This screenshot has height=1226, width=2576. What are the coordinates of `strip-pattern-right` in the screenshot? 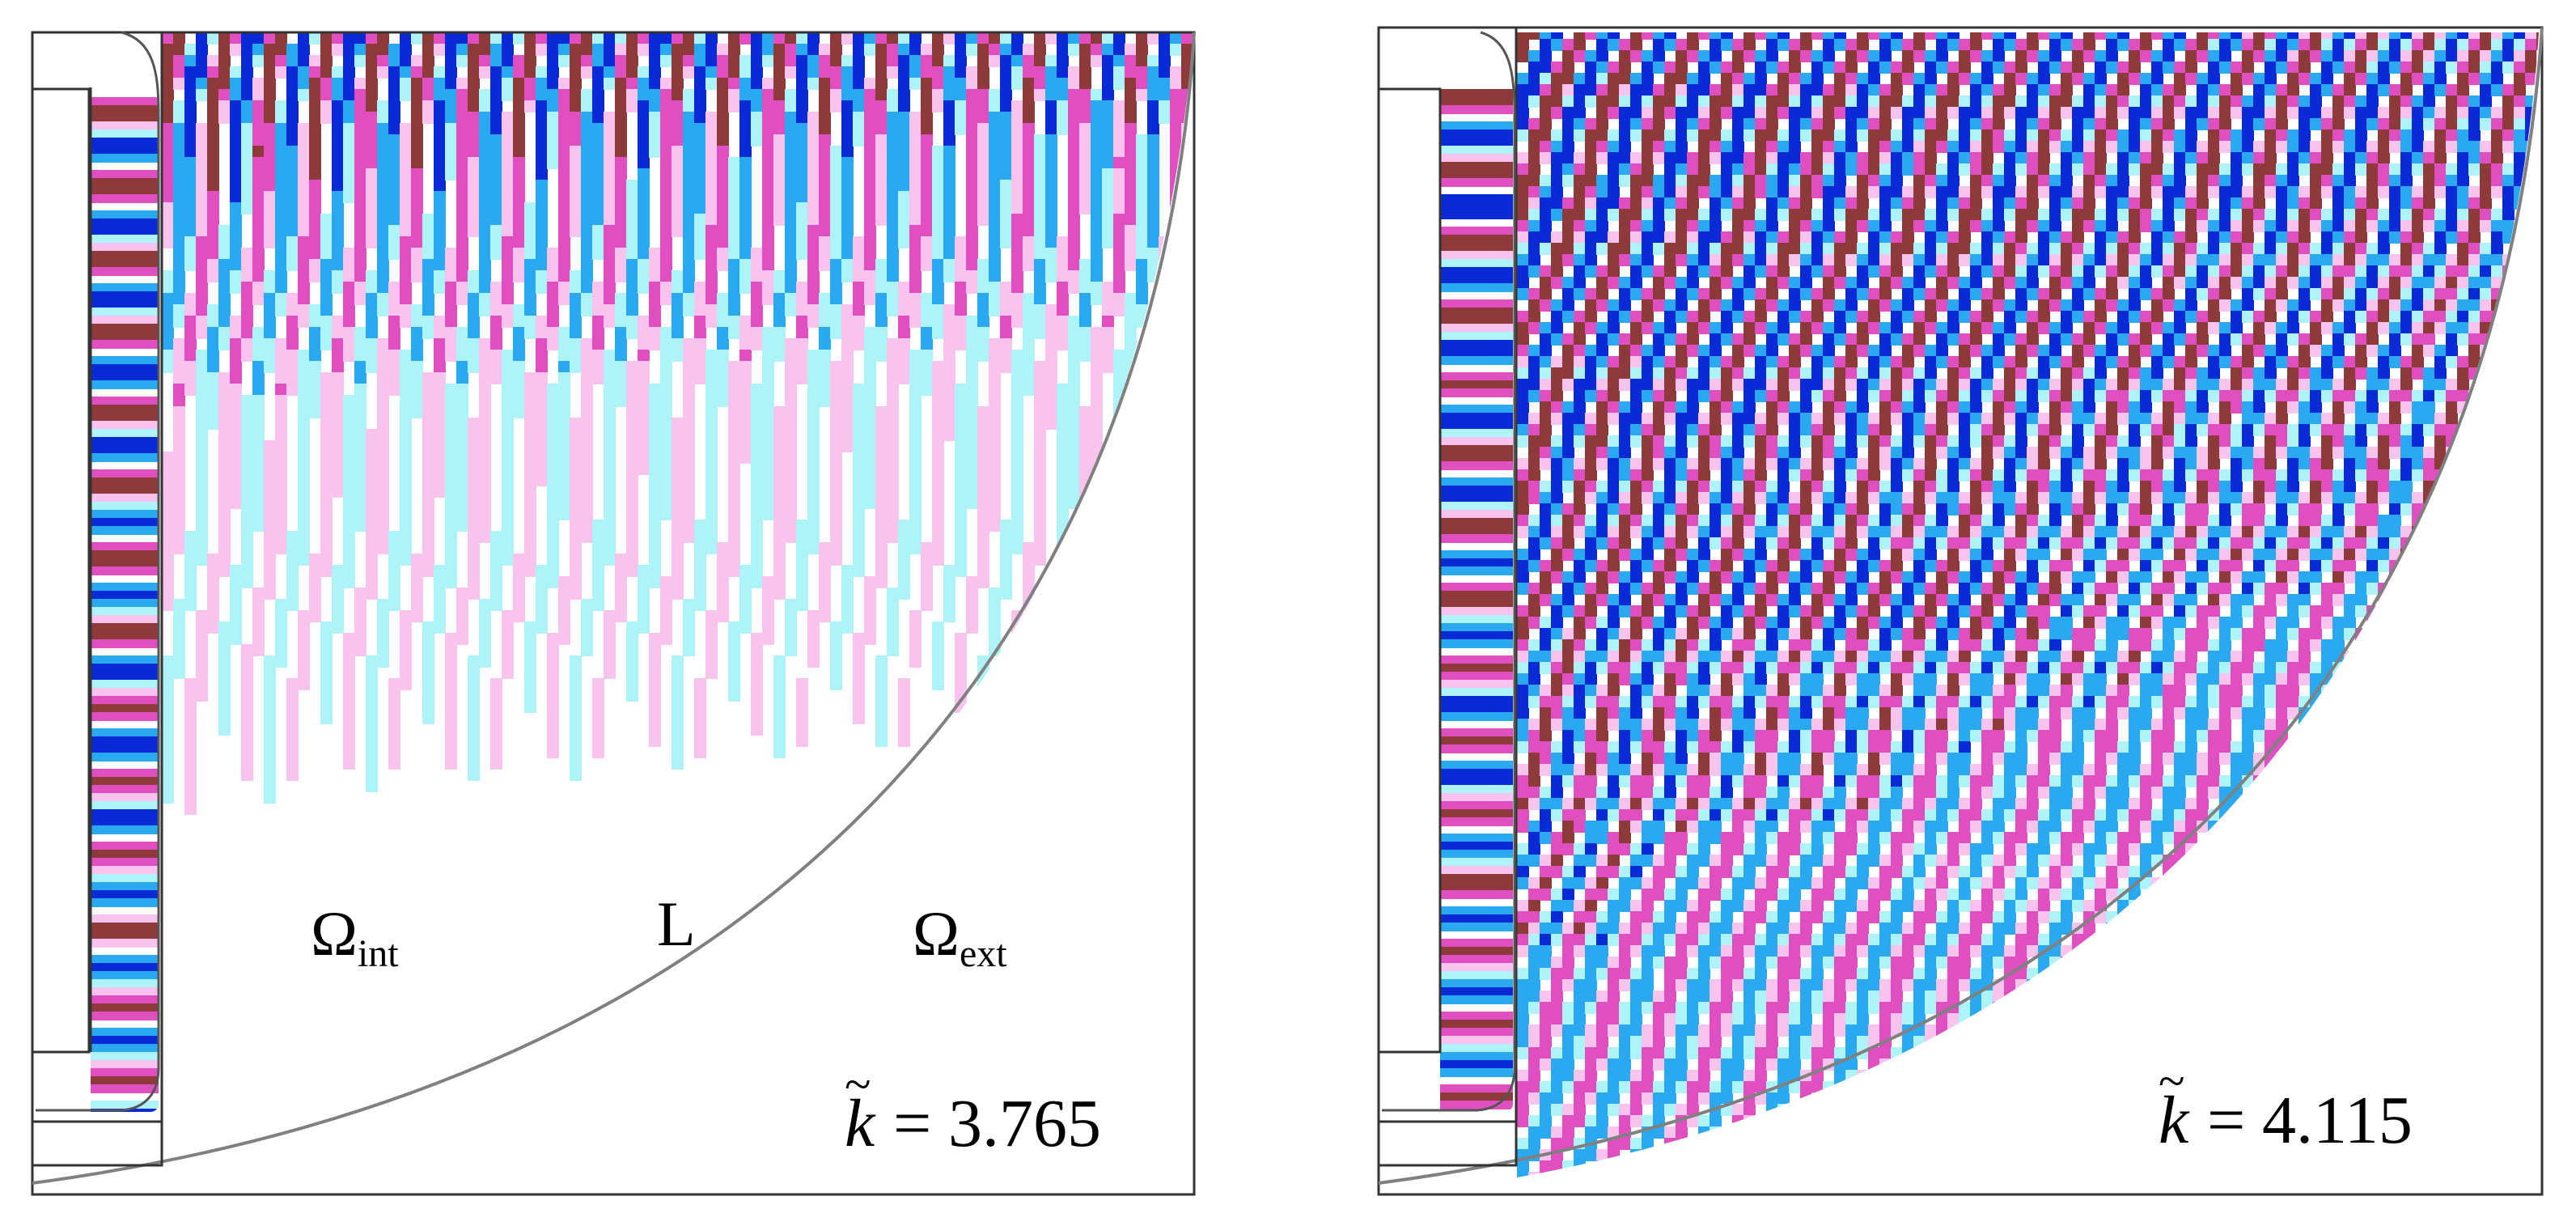 It's located at (1476, 599).